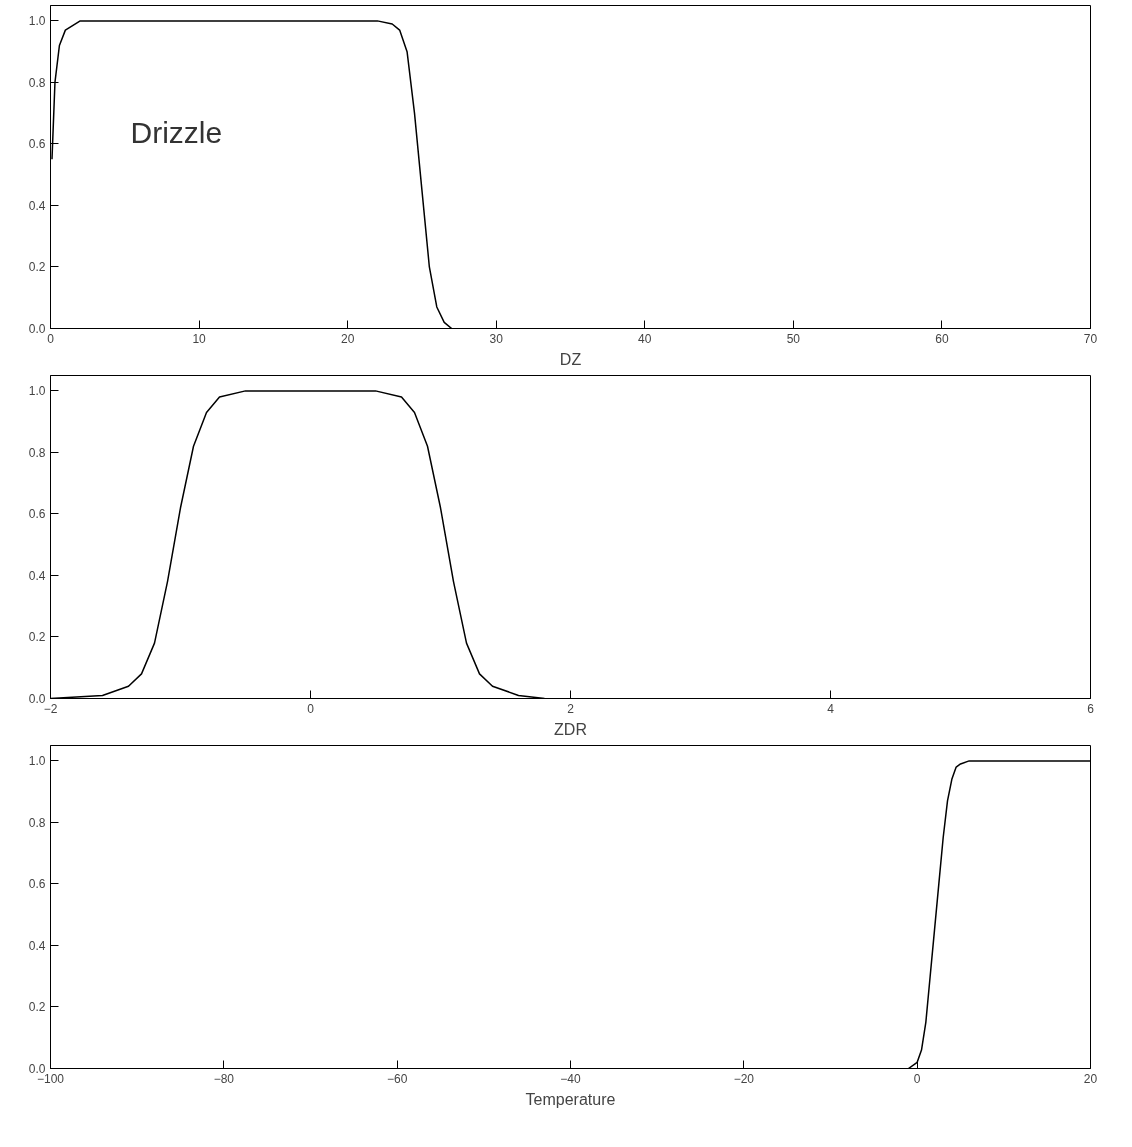 Image resolution: width=1132 pixels, height=1147 pixels. What do you see at coordinates (1090, 338) in the screenshot?
I see `x-tick-label: 70` at bounding box center [1090, 338].